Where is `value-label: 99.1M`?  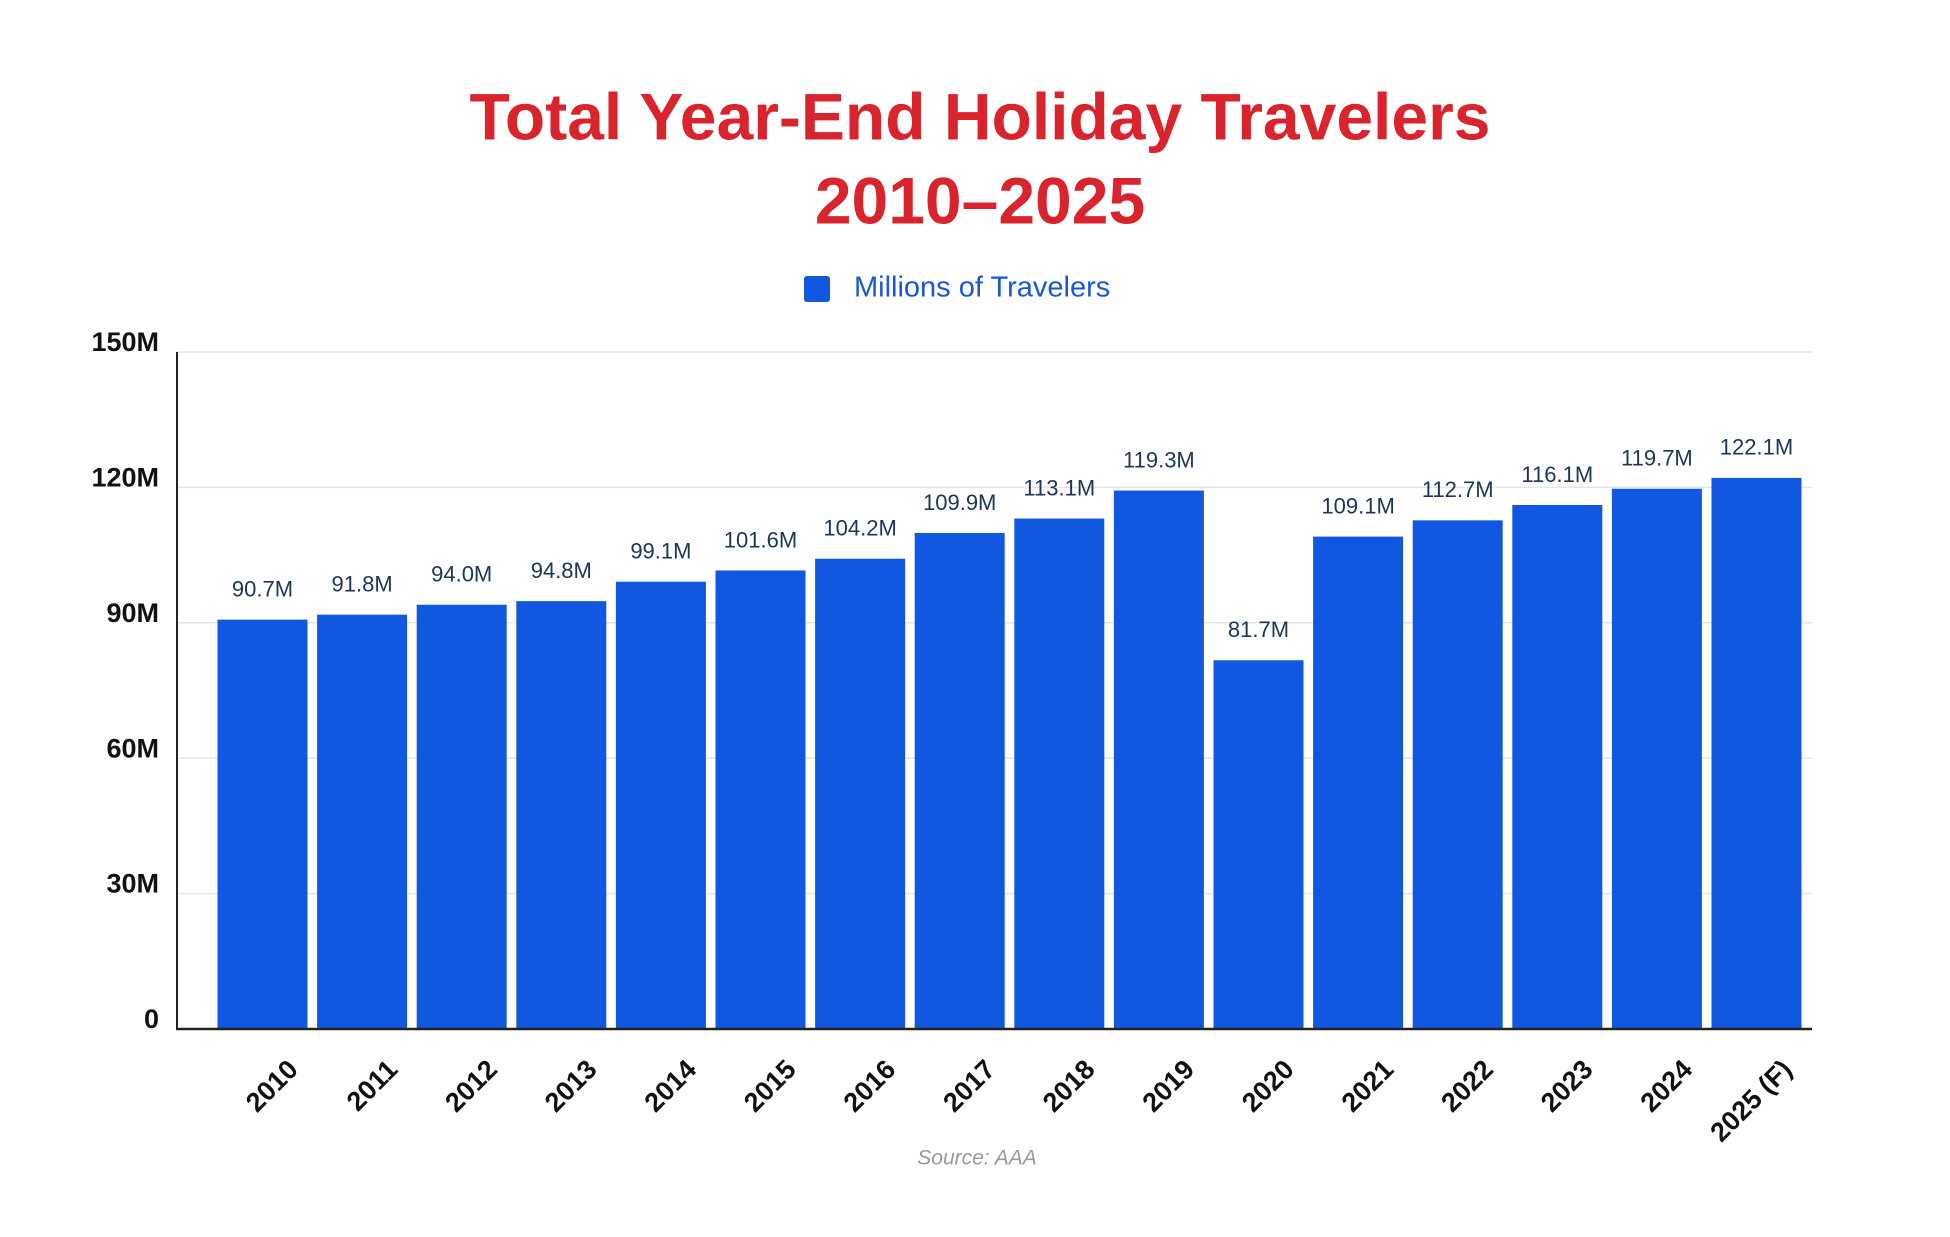 value-label: 99.1M is located at coordinates (660, 551).